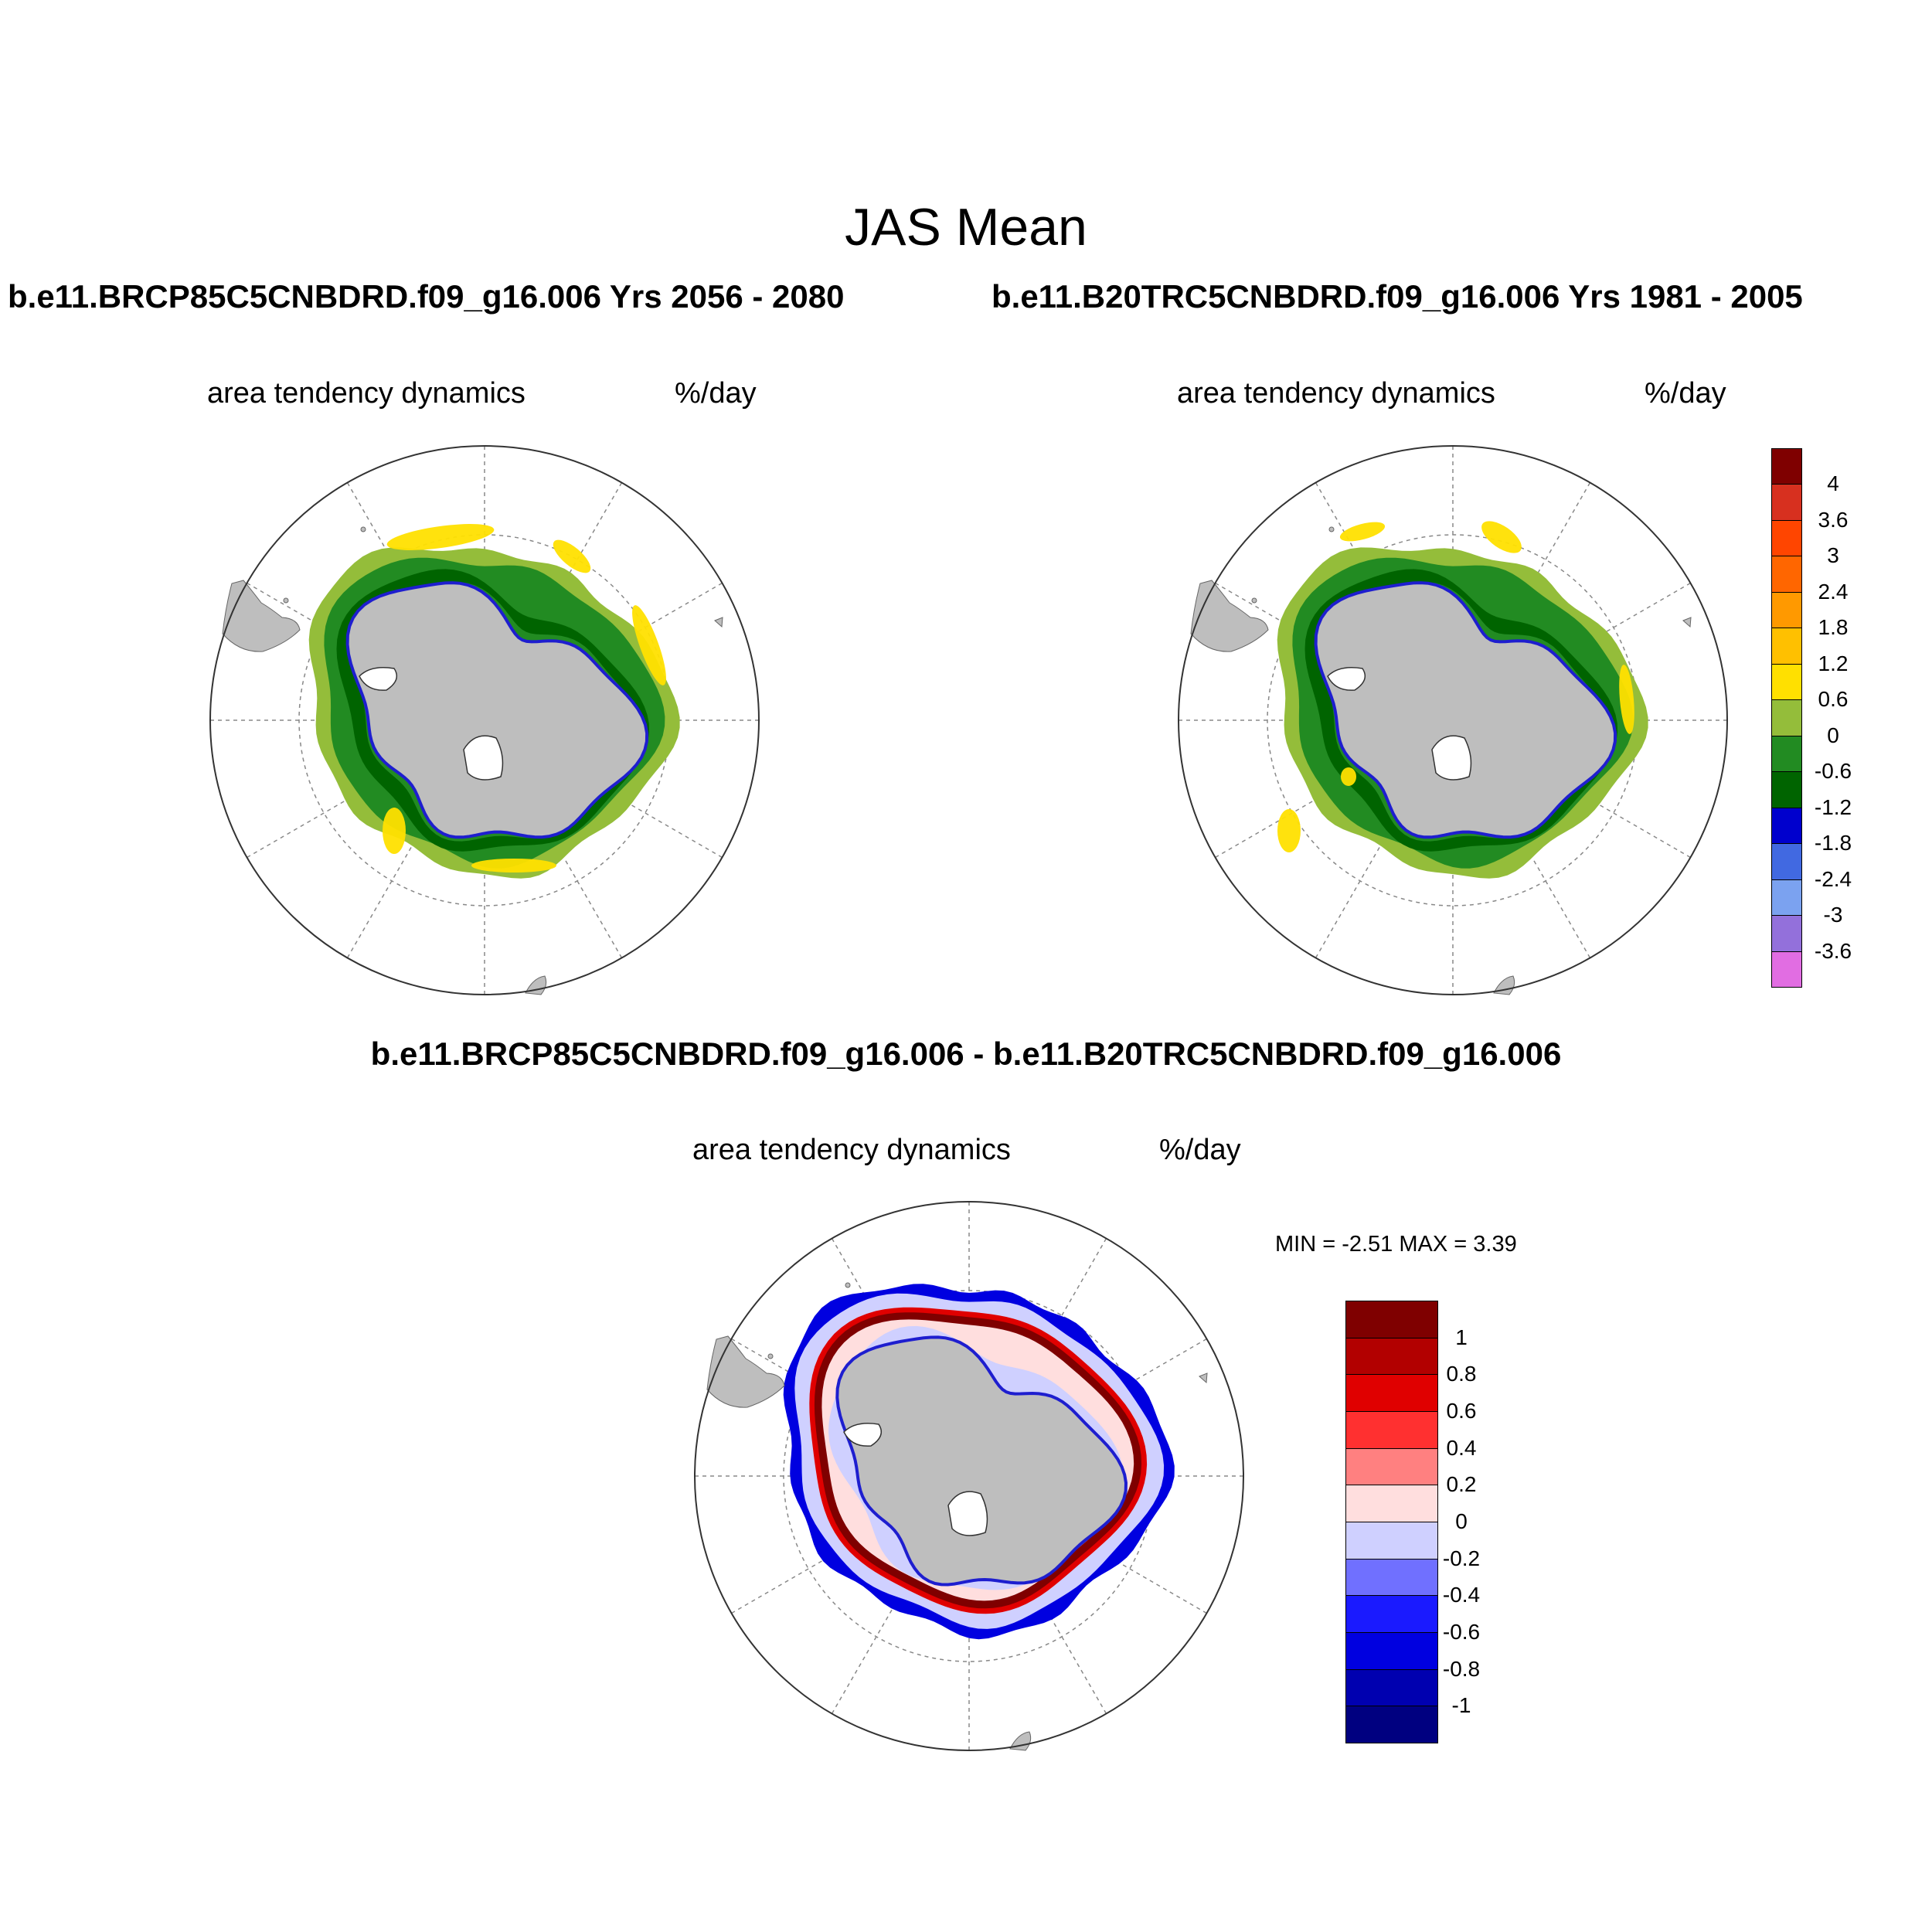  Describe the element at coordinates (367, 394) in the screenshot. I see `left-variable-label: area tendency dynamics` at that location.